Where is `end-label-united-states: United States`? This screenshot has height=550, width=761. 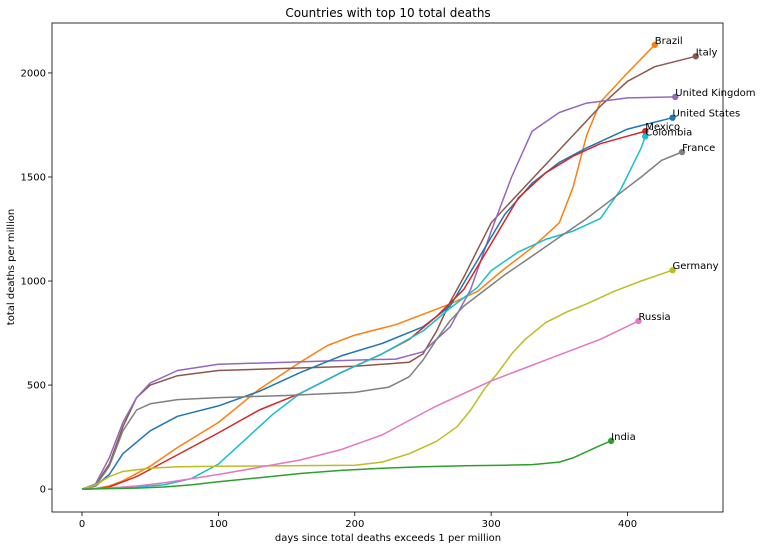
end-label-united-states: United States is located at coordinates (707, 114).